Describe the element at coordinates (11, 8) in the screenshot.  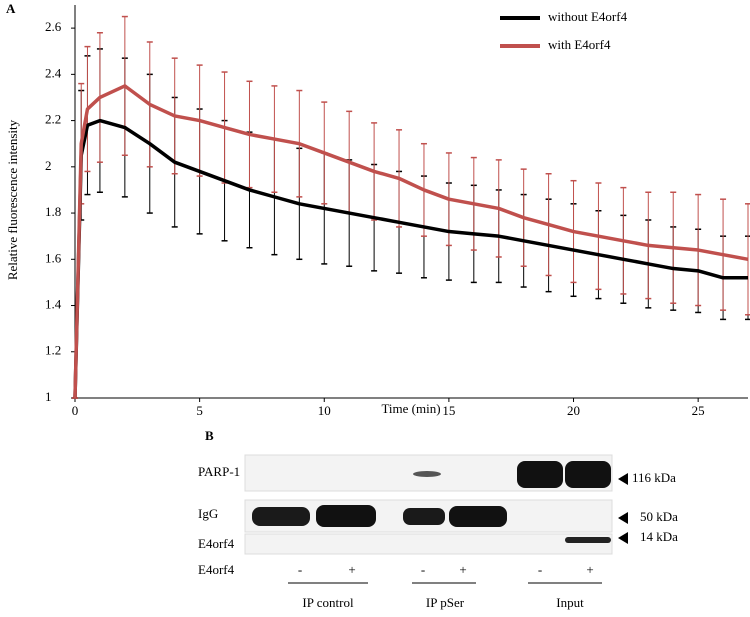
I see `panel-label: A` at that location.